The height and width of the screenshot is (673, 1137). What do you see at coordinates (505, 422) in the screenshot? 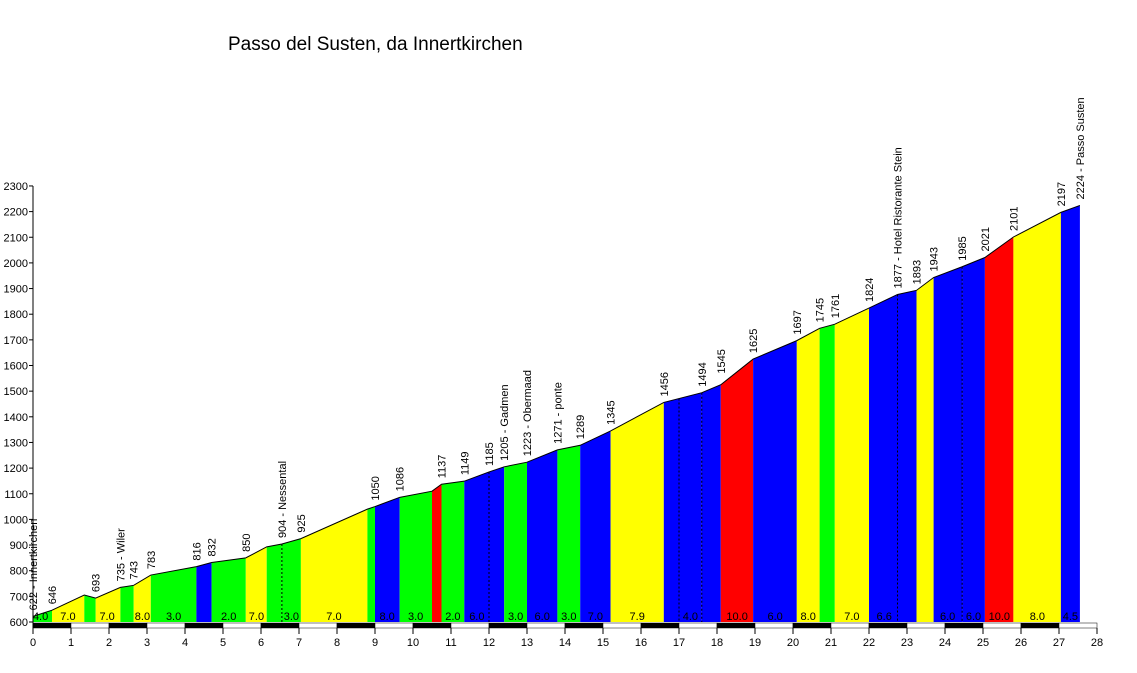
I see `point-label: 1205 - Gadmen` at bounding box center [505, 422].